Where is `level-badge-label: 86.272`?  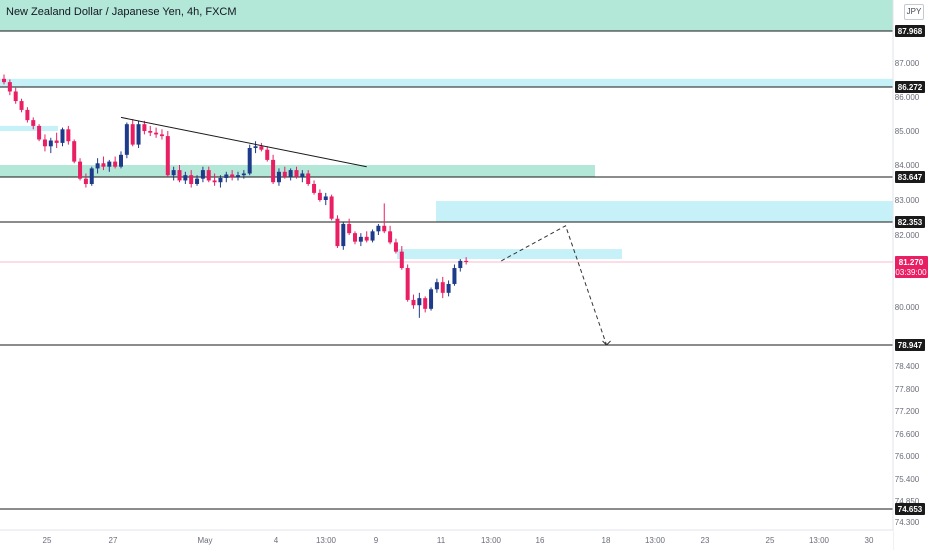
level-badge-label: 86.272 is located at coordinates (910, 87).